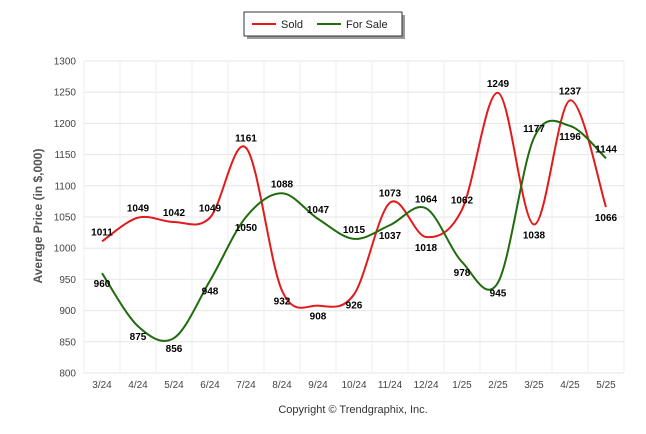  What do you see at coordinates (318, 210) in the screenshot?
I see `data-label-for-sale: 1047` at bounding box center [318, 210].